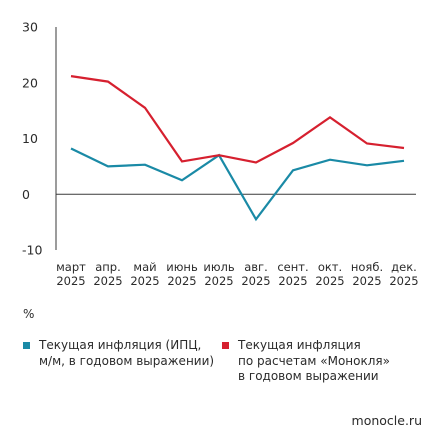 Image resolution: width=444 pixels, height=439 pixels. I want to click on source-label: monocle.ru, so click(386, 420).